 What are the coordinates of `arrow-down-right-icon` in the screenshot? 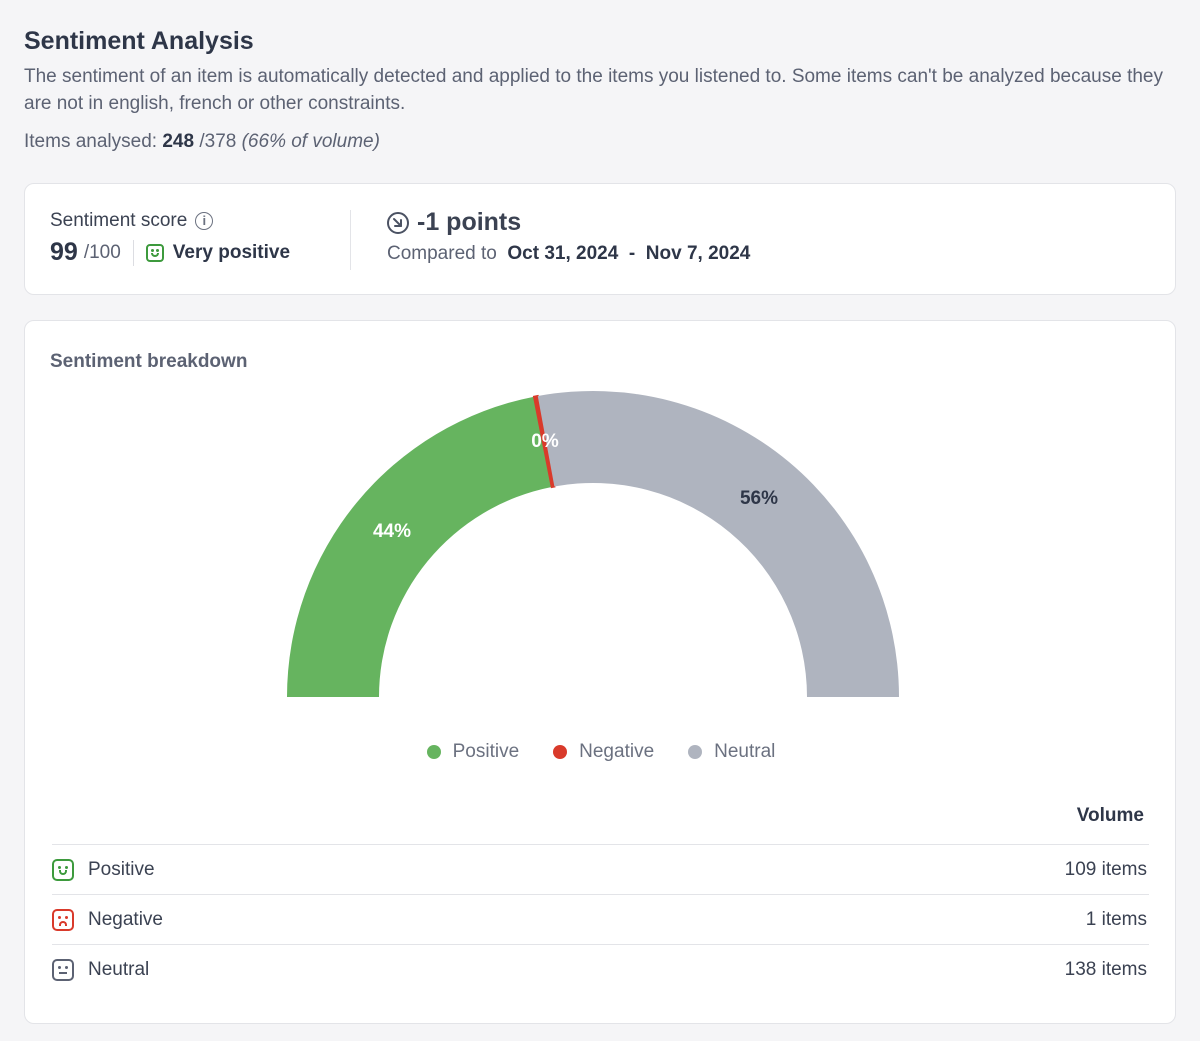 It's located at (398, 222).